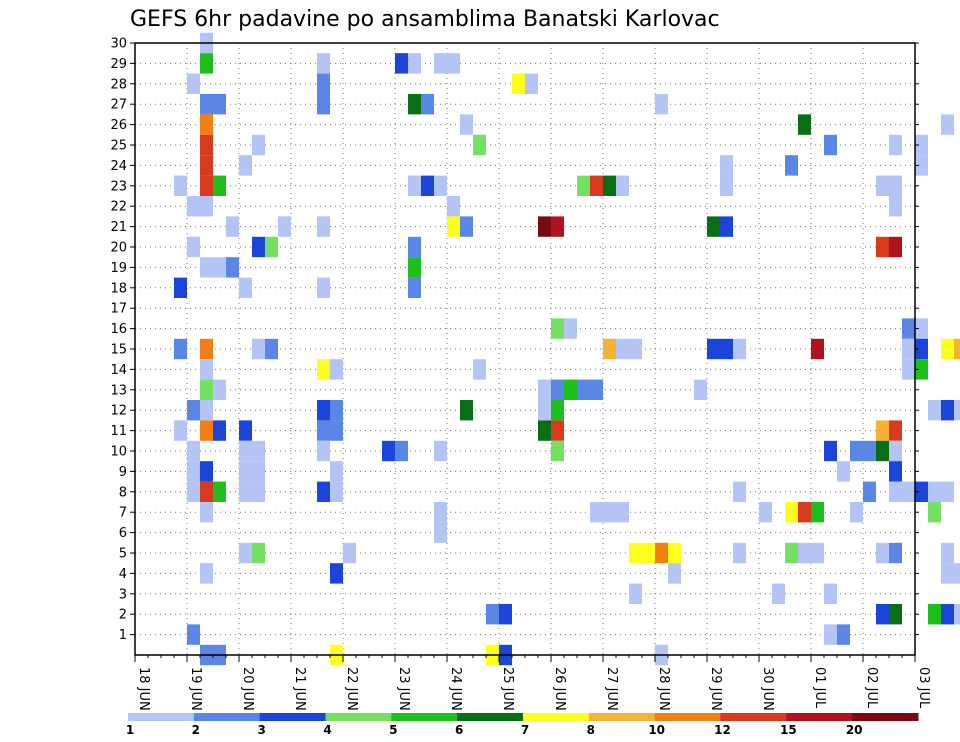 The image size is (960, 742). I want to click on y-tick-label: 14, so click(118, 370).